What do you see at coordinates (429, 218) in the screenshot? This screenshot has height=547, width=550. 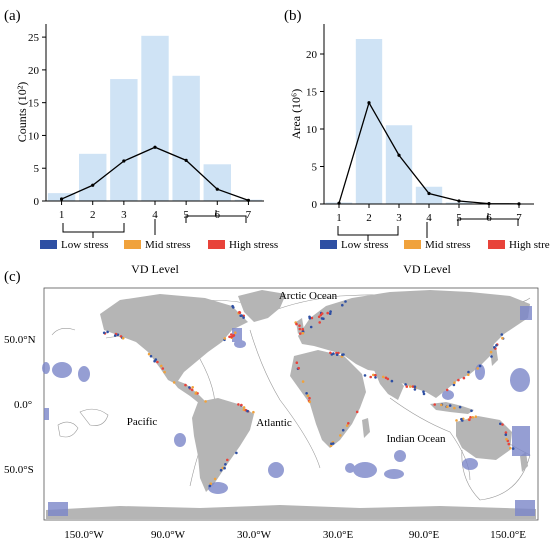 I see `chart-b-xtick-label: 4` at bounding box center [429, 218].